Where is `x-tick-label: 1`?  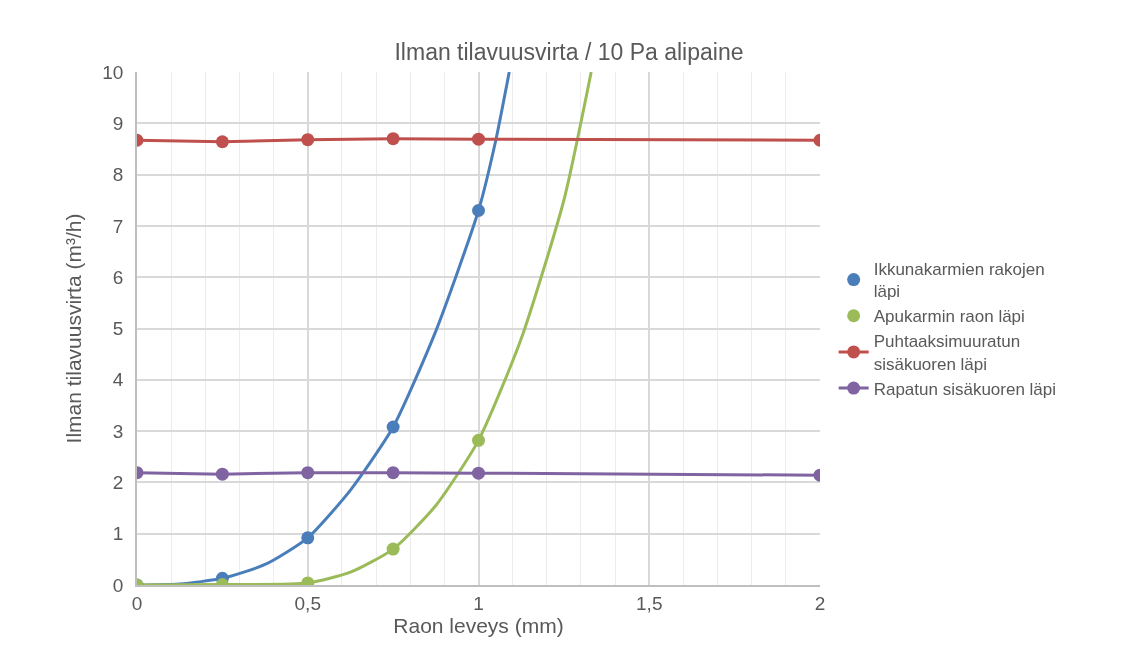
x-tick-label: 1 is located at coordinates (478, 603).